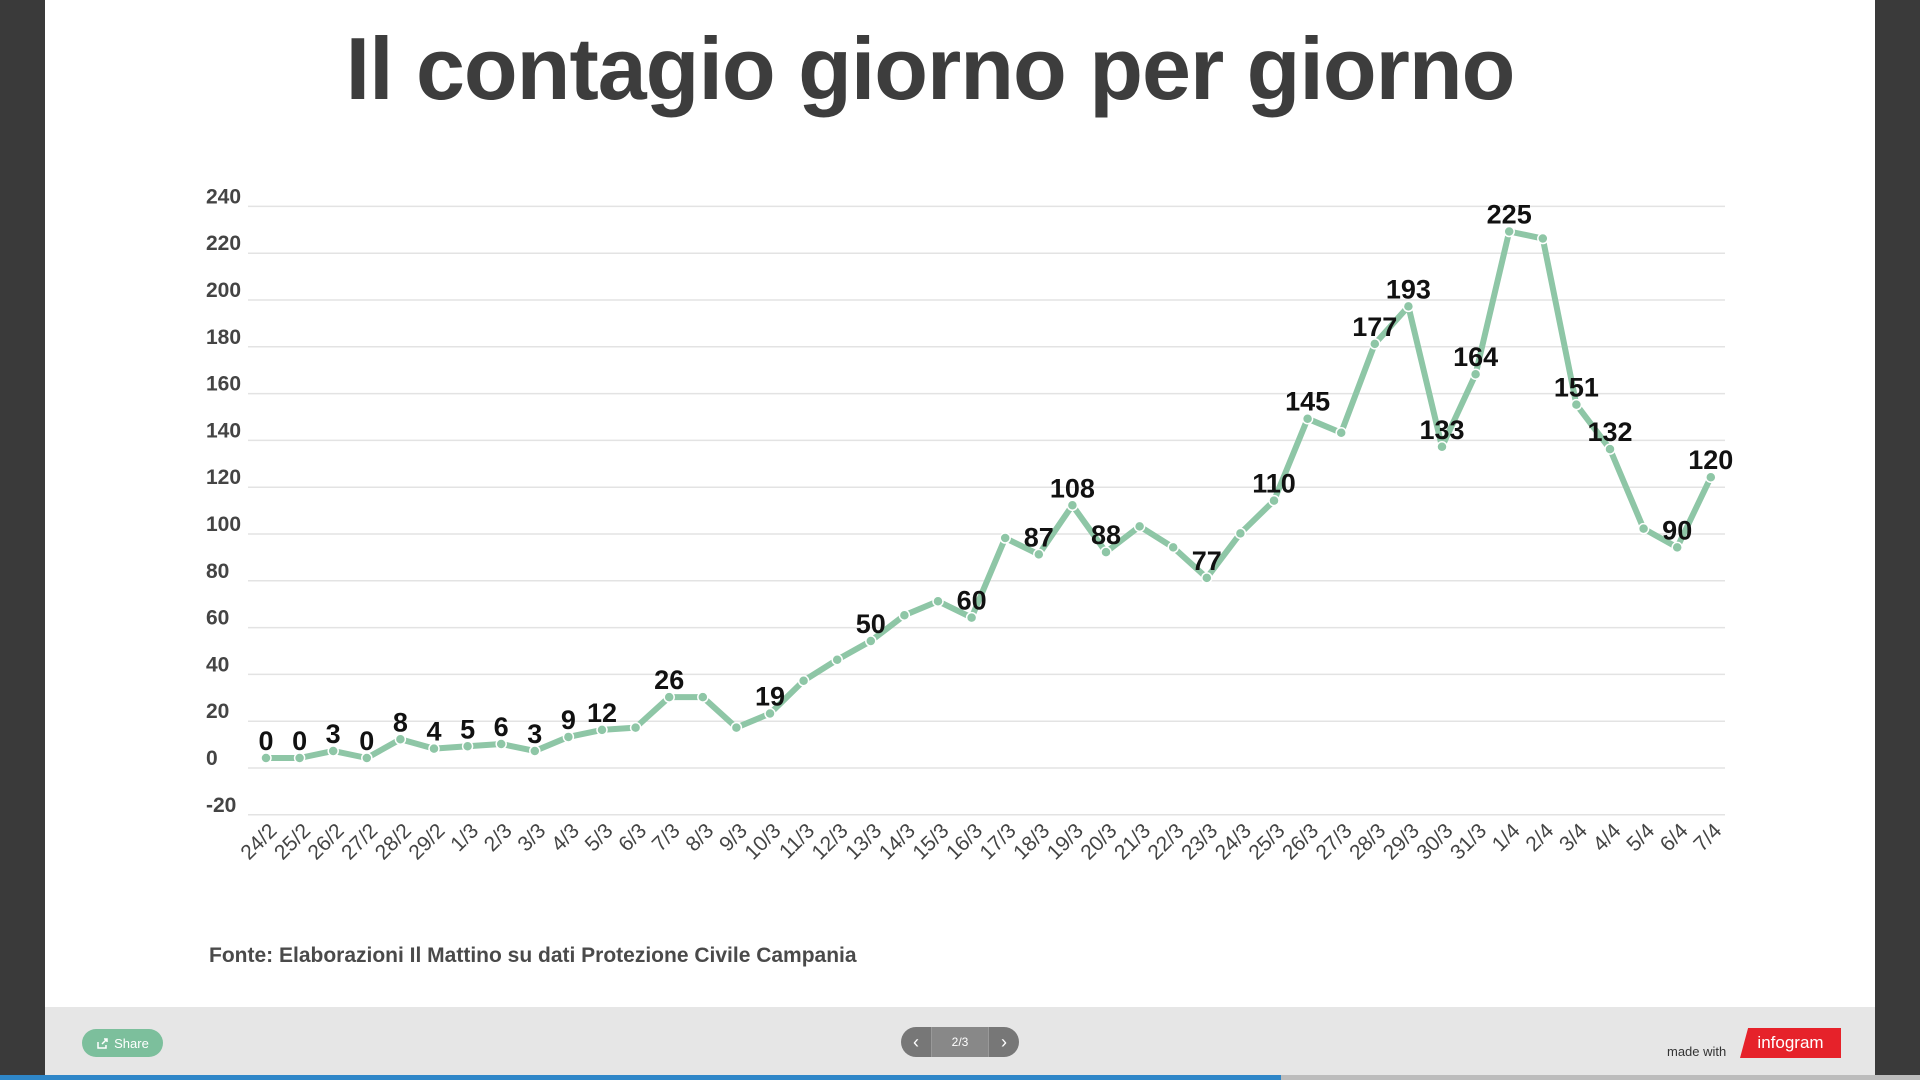 Image resolution: width=1920 pixels, height=1080 pixels. I want to click on share-button: Share, so click(122, 1043).